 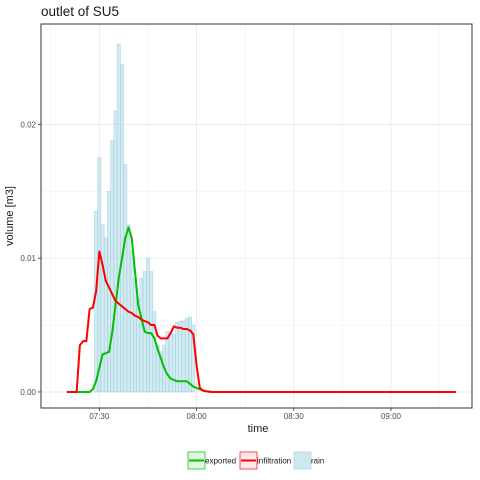 I want to click on y-tick-label: 0.01, so click(x=28, y=258).